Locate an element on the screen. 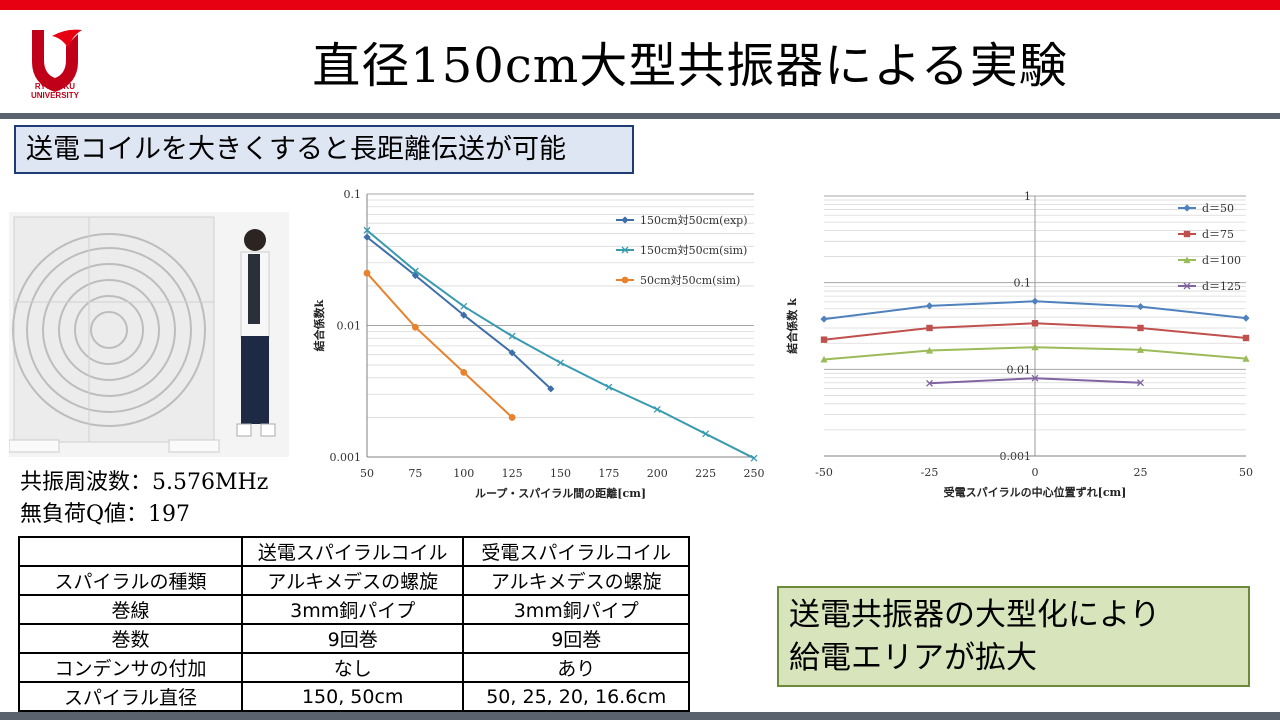 Image resolution: width=1280 pixels, height=720 pixels. table-row: 巻線 3mm銅パイプ 3mm銅パイプ is located at coordinates (354, 609).